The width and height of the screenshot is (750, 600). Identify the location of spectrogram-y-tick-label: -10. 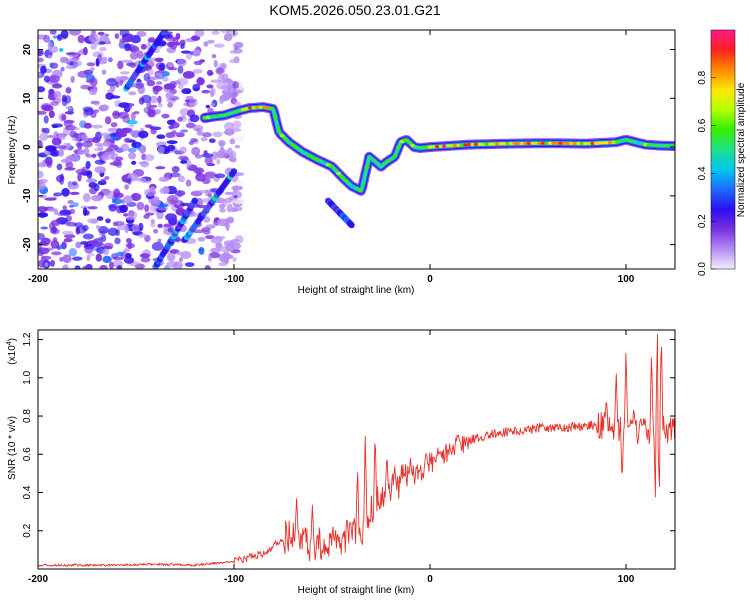
(27, 195).